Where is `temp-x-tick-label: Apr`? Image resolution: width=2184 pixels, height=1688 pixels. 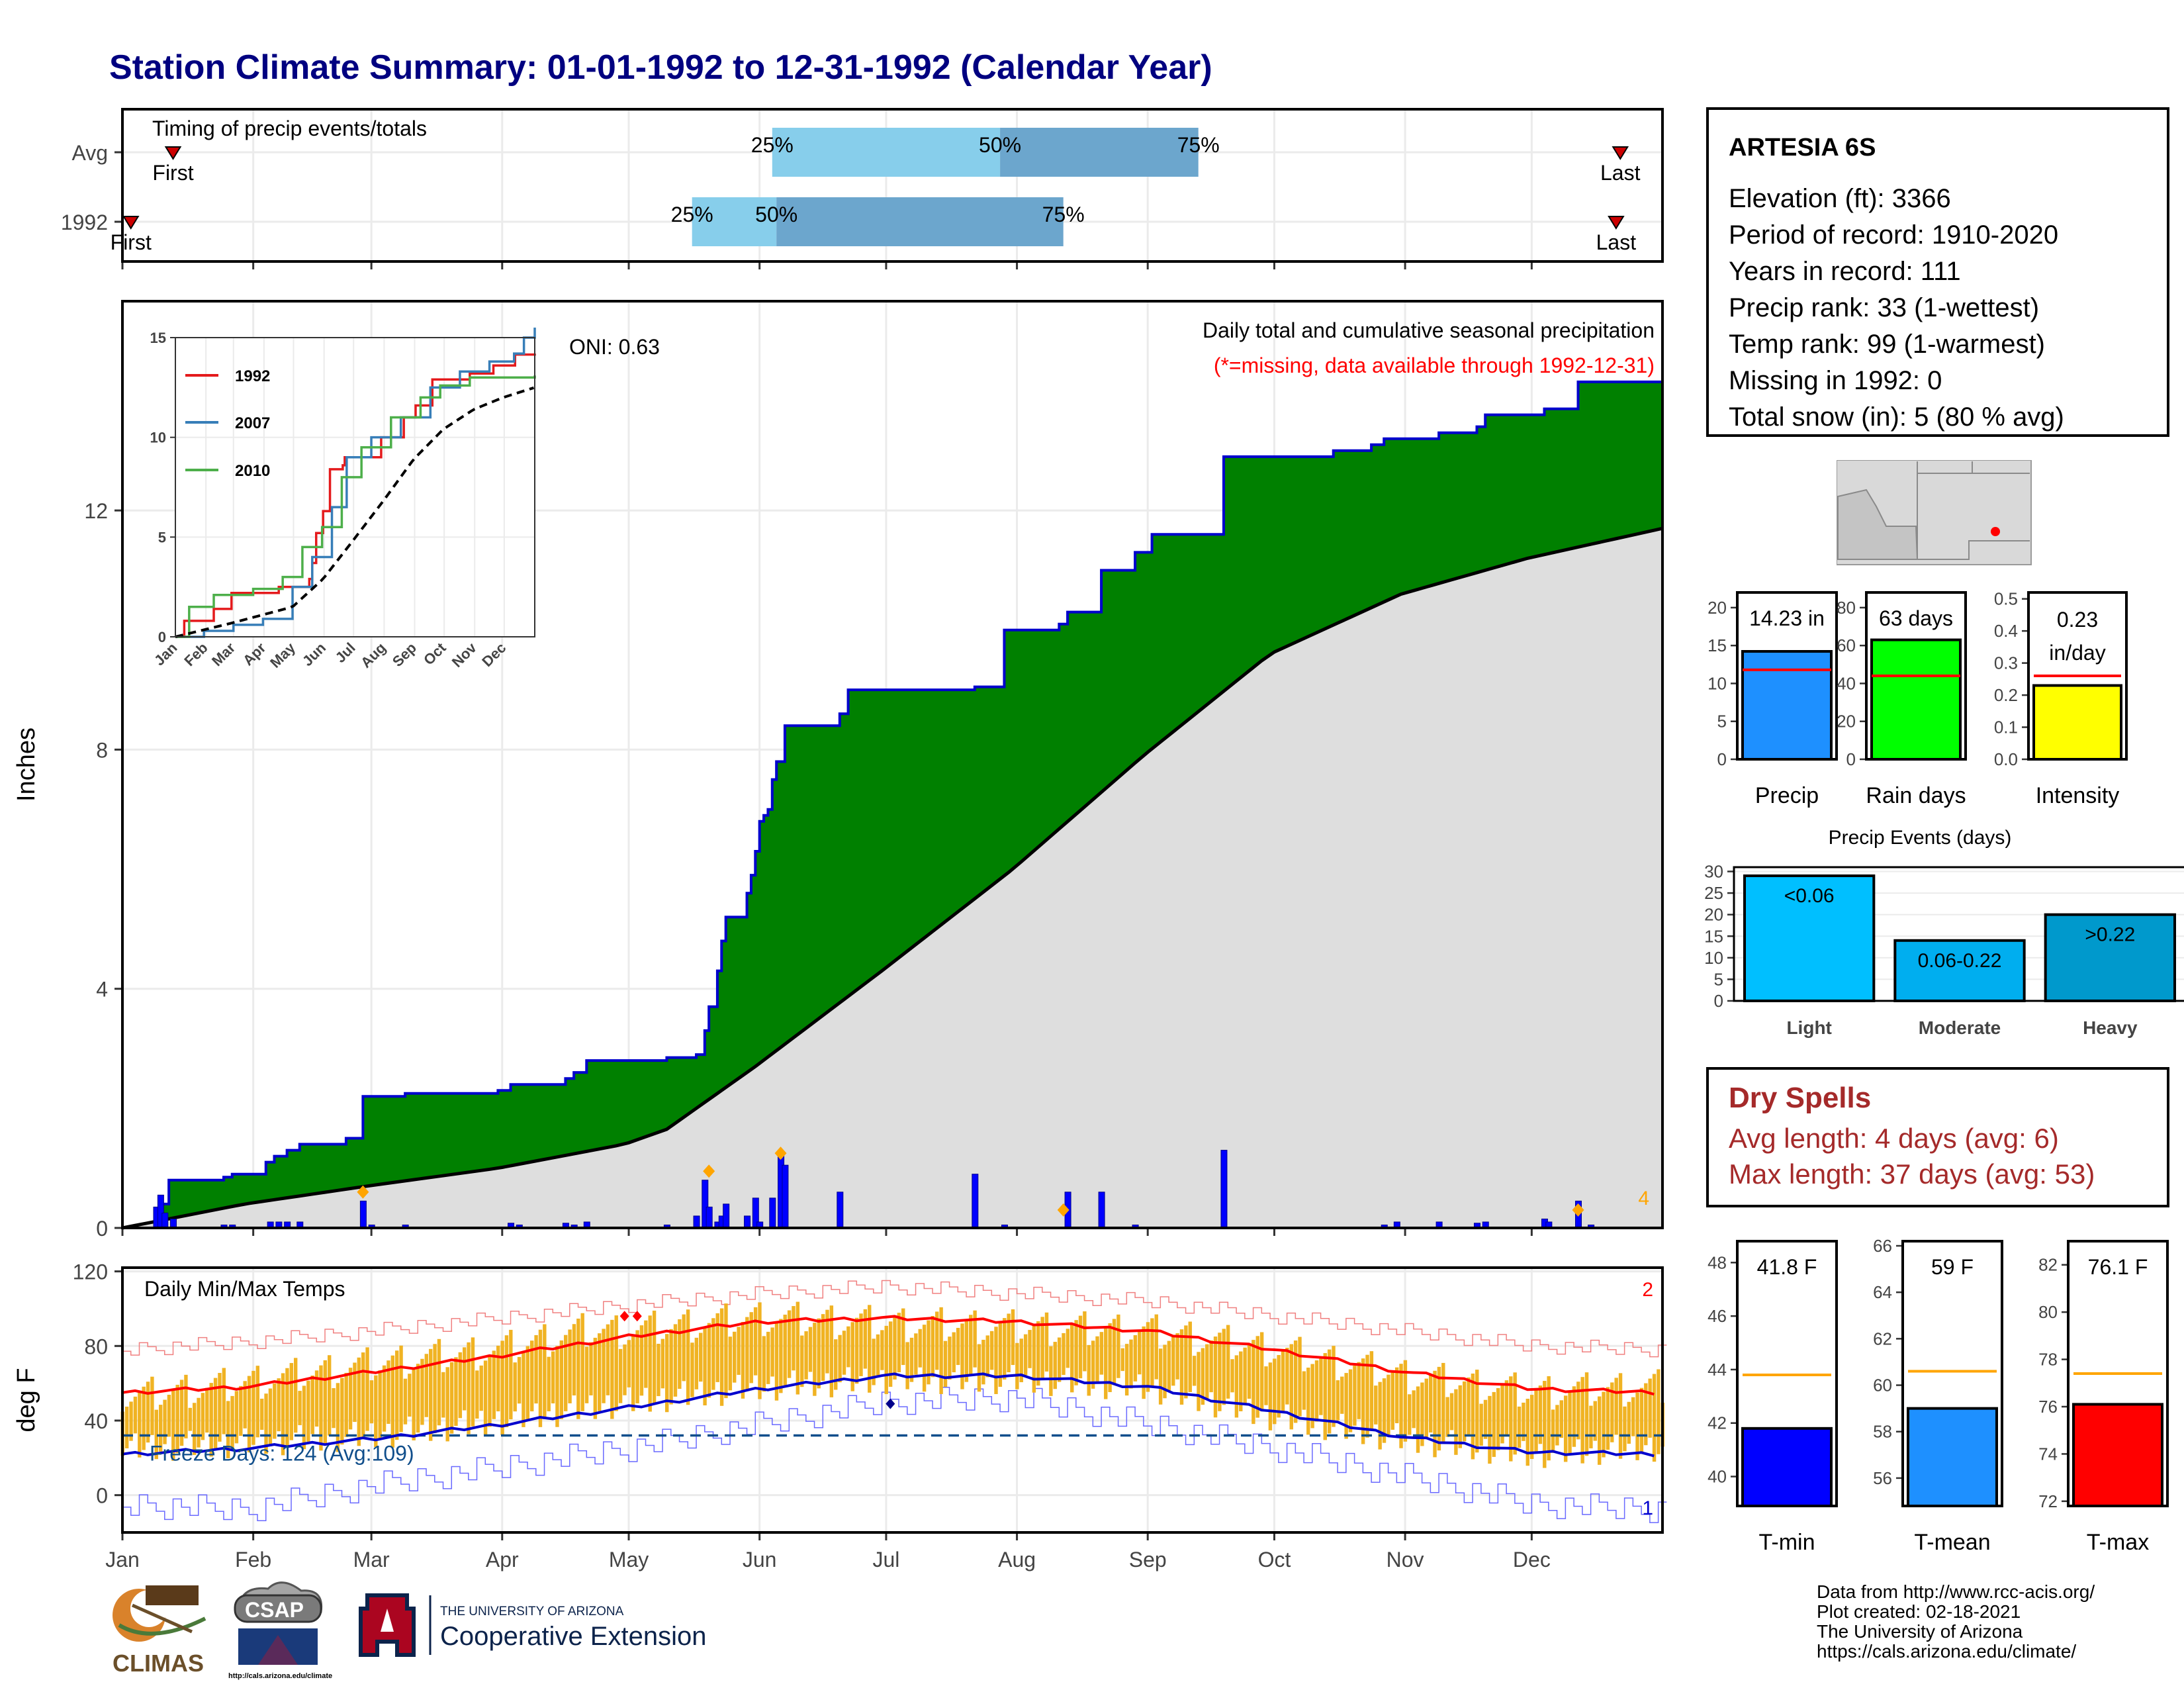
temp-x-tick-label: Apr is located at coordinates (503, 1559).